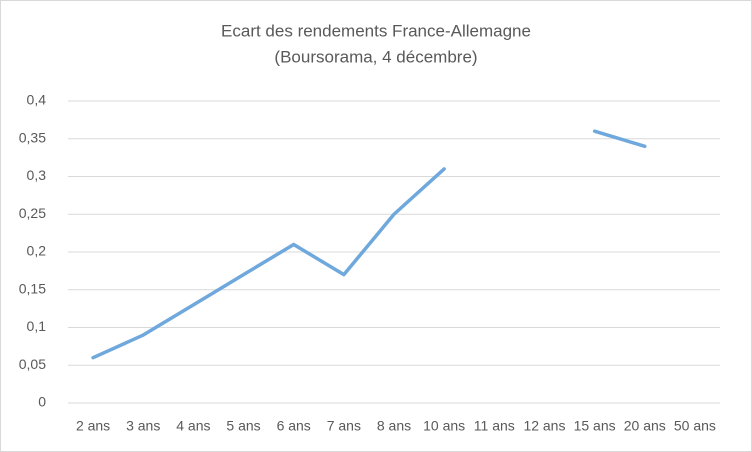  Describe the element at coordinates (37, 175) in the screenshot. I see `y-tick-label: 0,3` at that location.